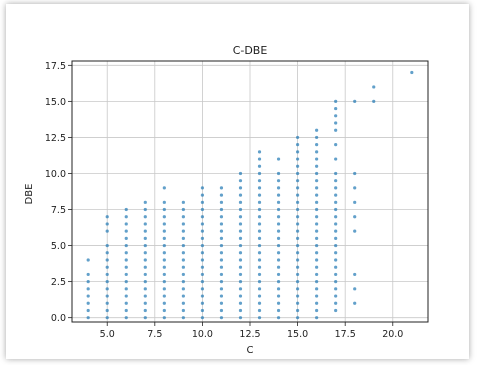 This screenshot has height=365, width=478. I want to click on y-tick-label: 2.5, so click(58, 282).